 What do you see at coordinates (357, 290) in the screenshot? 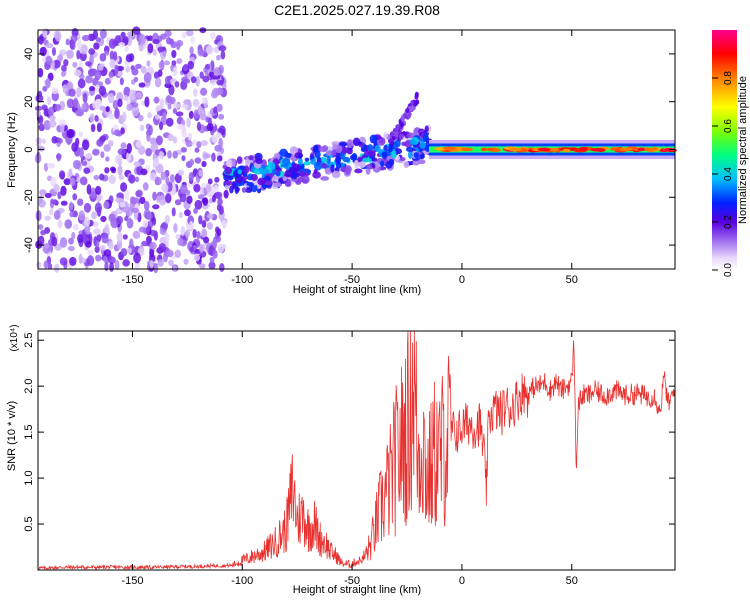
I see `spectrogram-x-label: Height of straight line (km)` at bounding box center [357, 290].